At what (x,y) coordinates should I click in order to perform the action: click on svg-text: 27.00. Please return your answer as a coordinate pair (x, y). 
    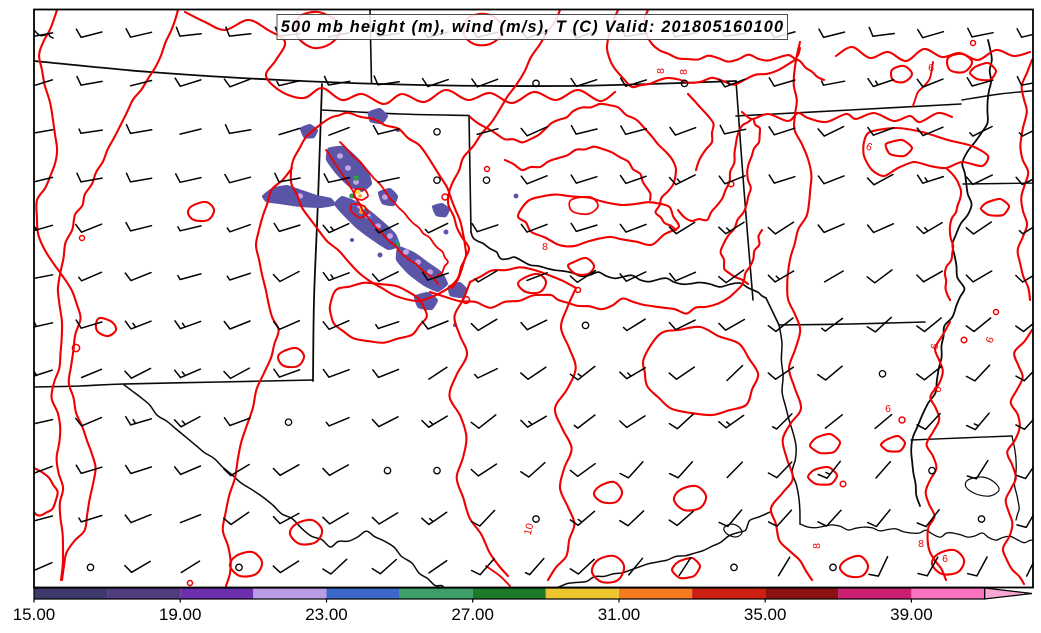
    Looking at the image, I should click on (472, 614).